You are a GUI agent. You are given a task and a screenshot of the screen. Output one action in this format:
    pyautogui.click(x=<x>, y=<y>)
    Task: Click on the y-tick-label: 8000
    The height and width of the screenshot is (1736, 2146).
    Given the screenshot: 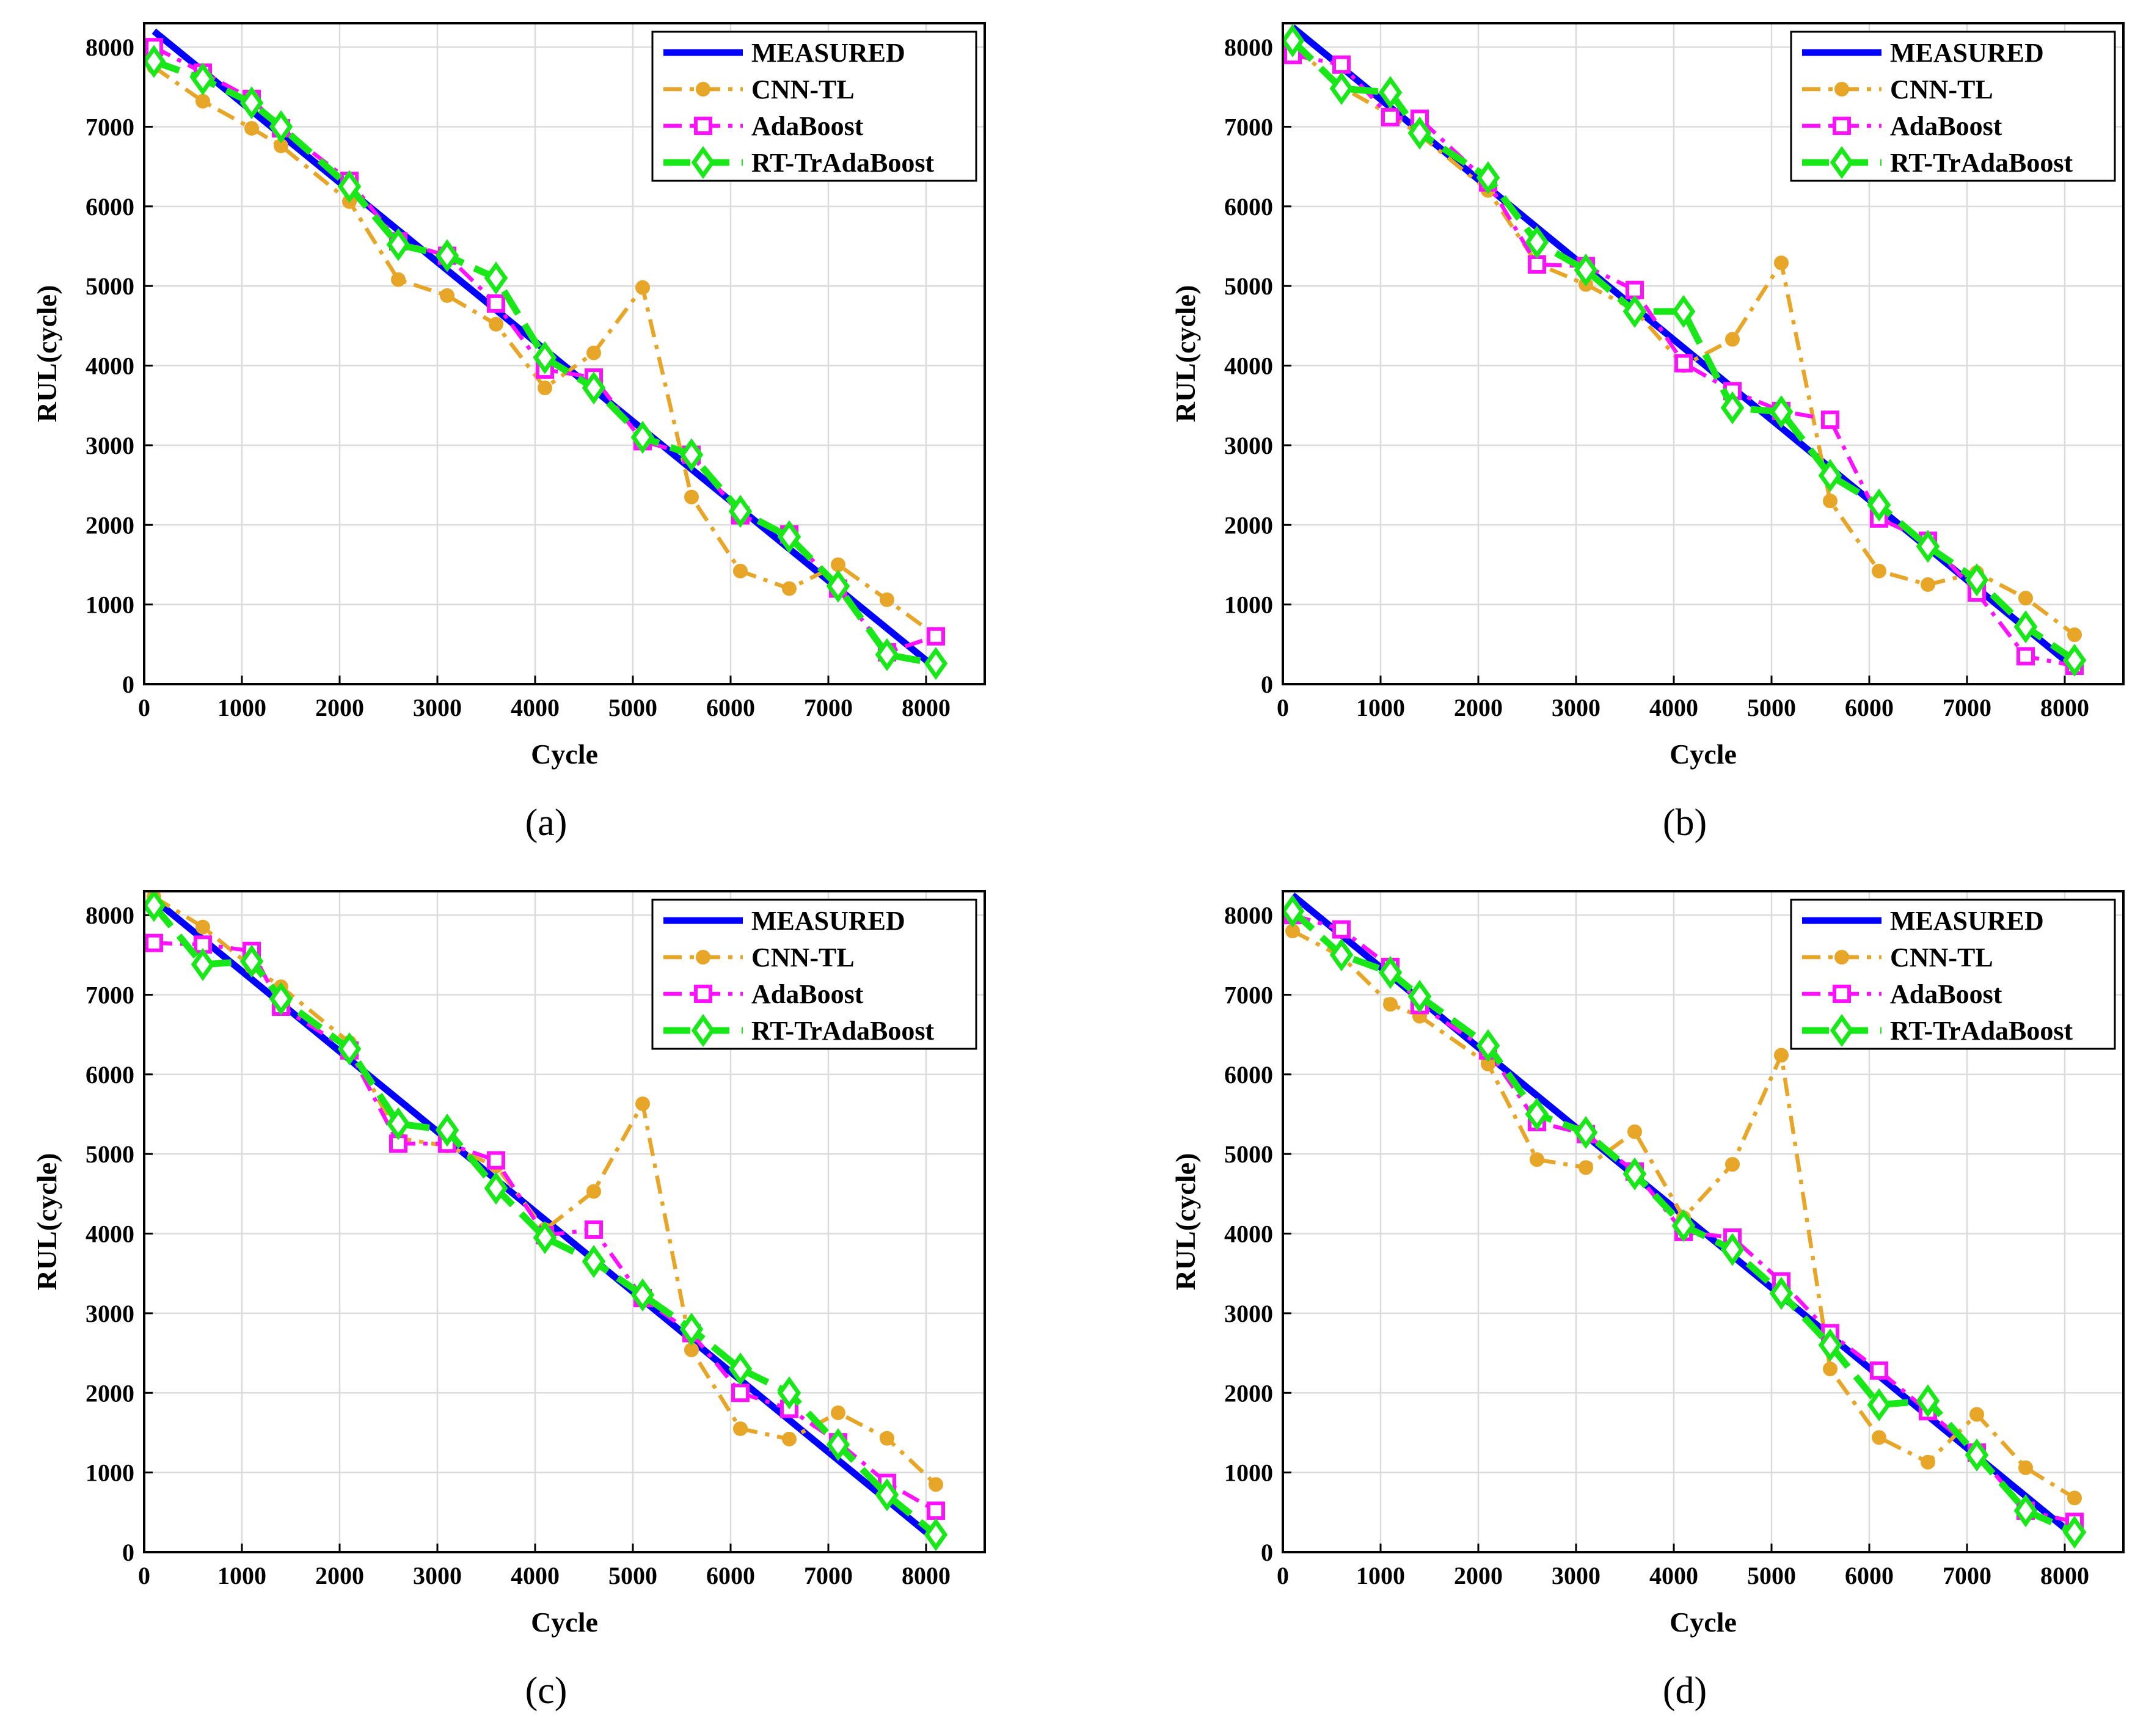 What is the action you would take?
    pyautogui.click(x=110, y=916)
    